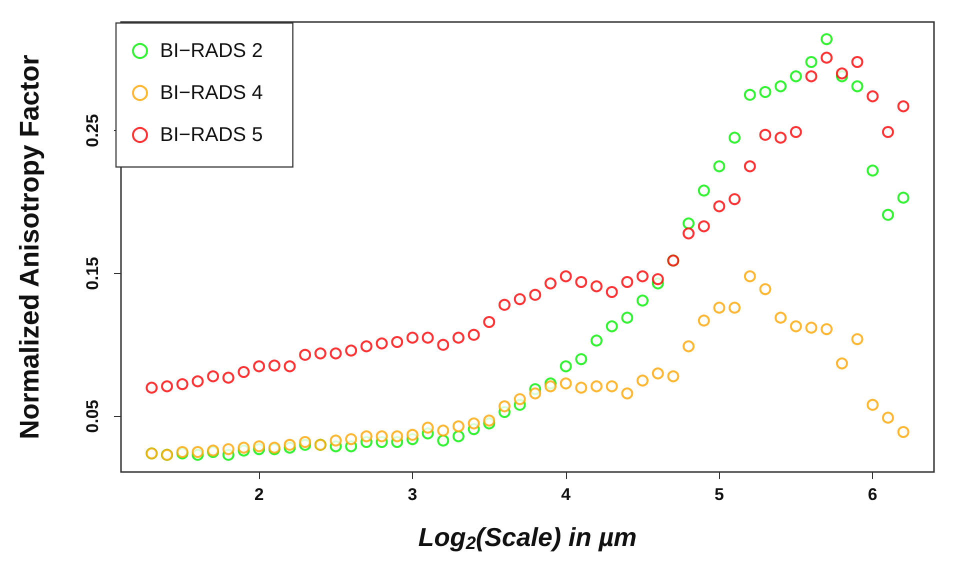  I want to click on y-tick-label: 0.05, so click(92, 416).